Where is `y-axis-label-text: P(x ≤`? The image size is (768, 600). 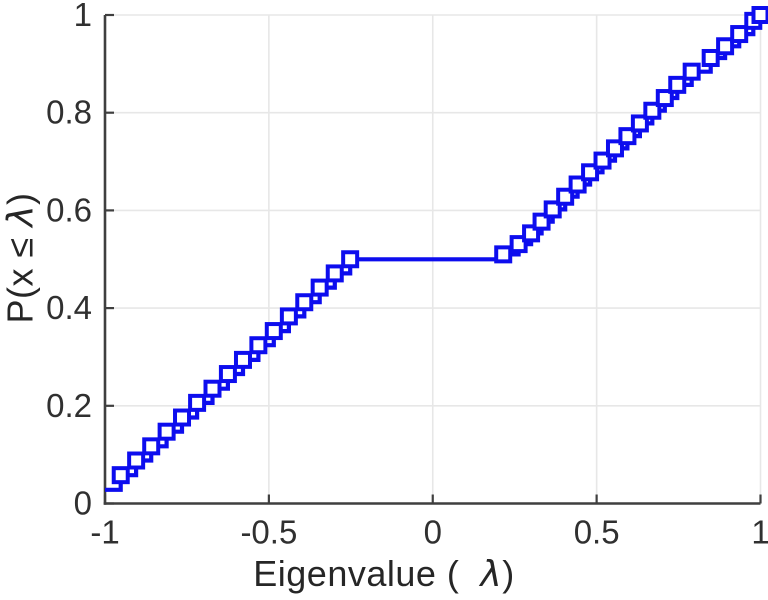
y-axis-label-text: P(x ≤ is located at coordinates (20, 275).